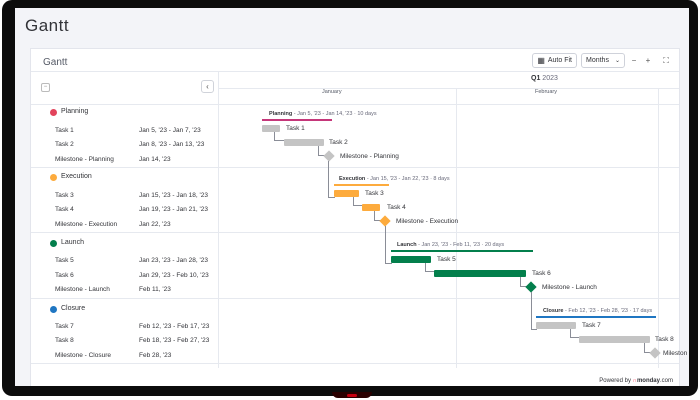 Image resolution: width=700 pixels, height=400 pixels. I want to click on bar-label: Task 4, so click(396, 207).